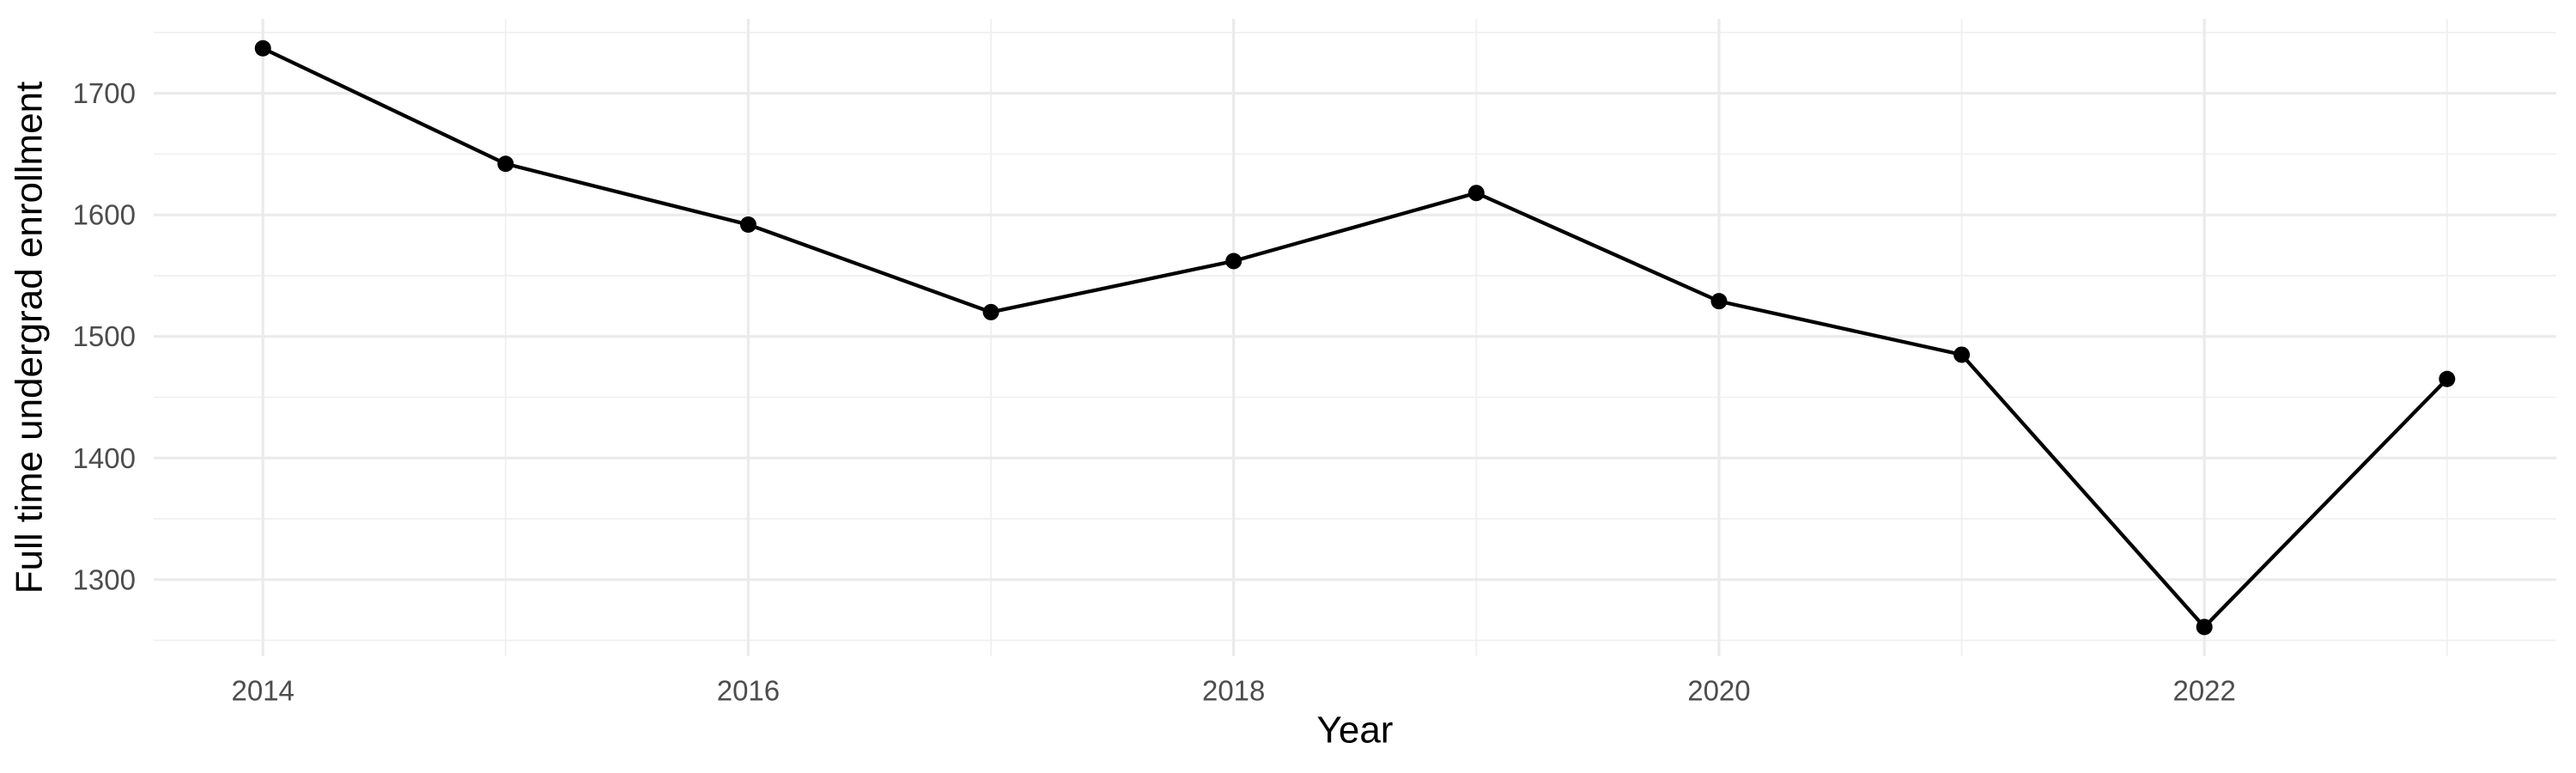  What do you see at coordinates (262, 691) in the screenshot?
I see `x-tick-label: 2014` at bounding box center [262, 691].